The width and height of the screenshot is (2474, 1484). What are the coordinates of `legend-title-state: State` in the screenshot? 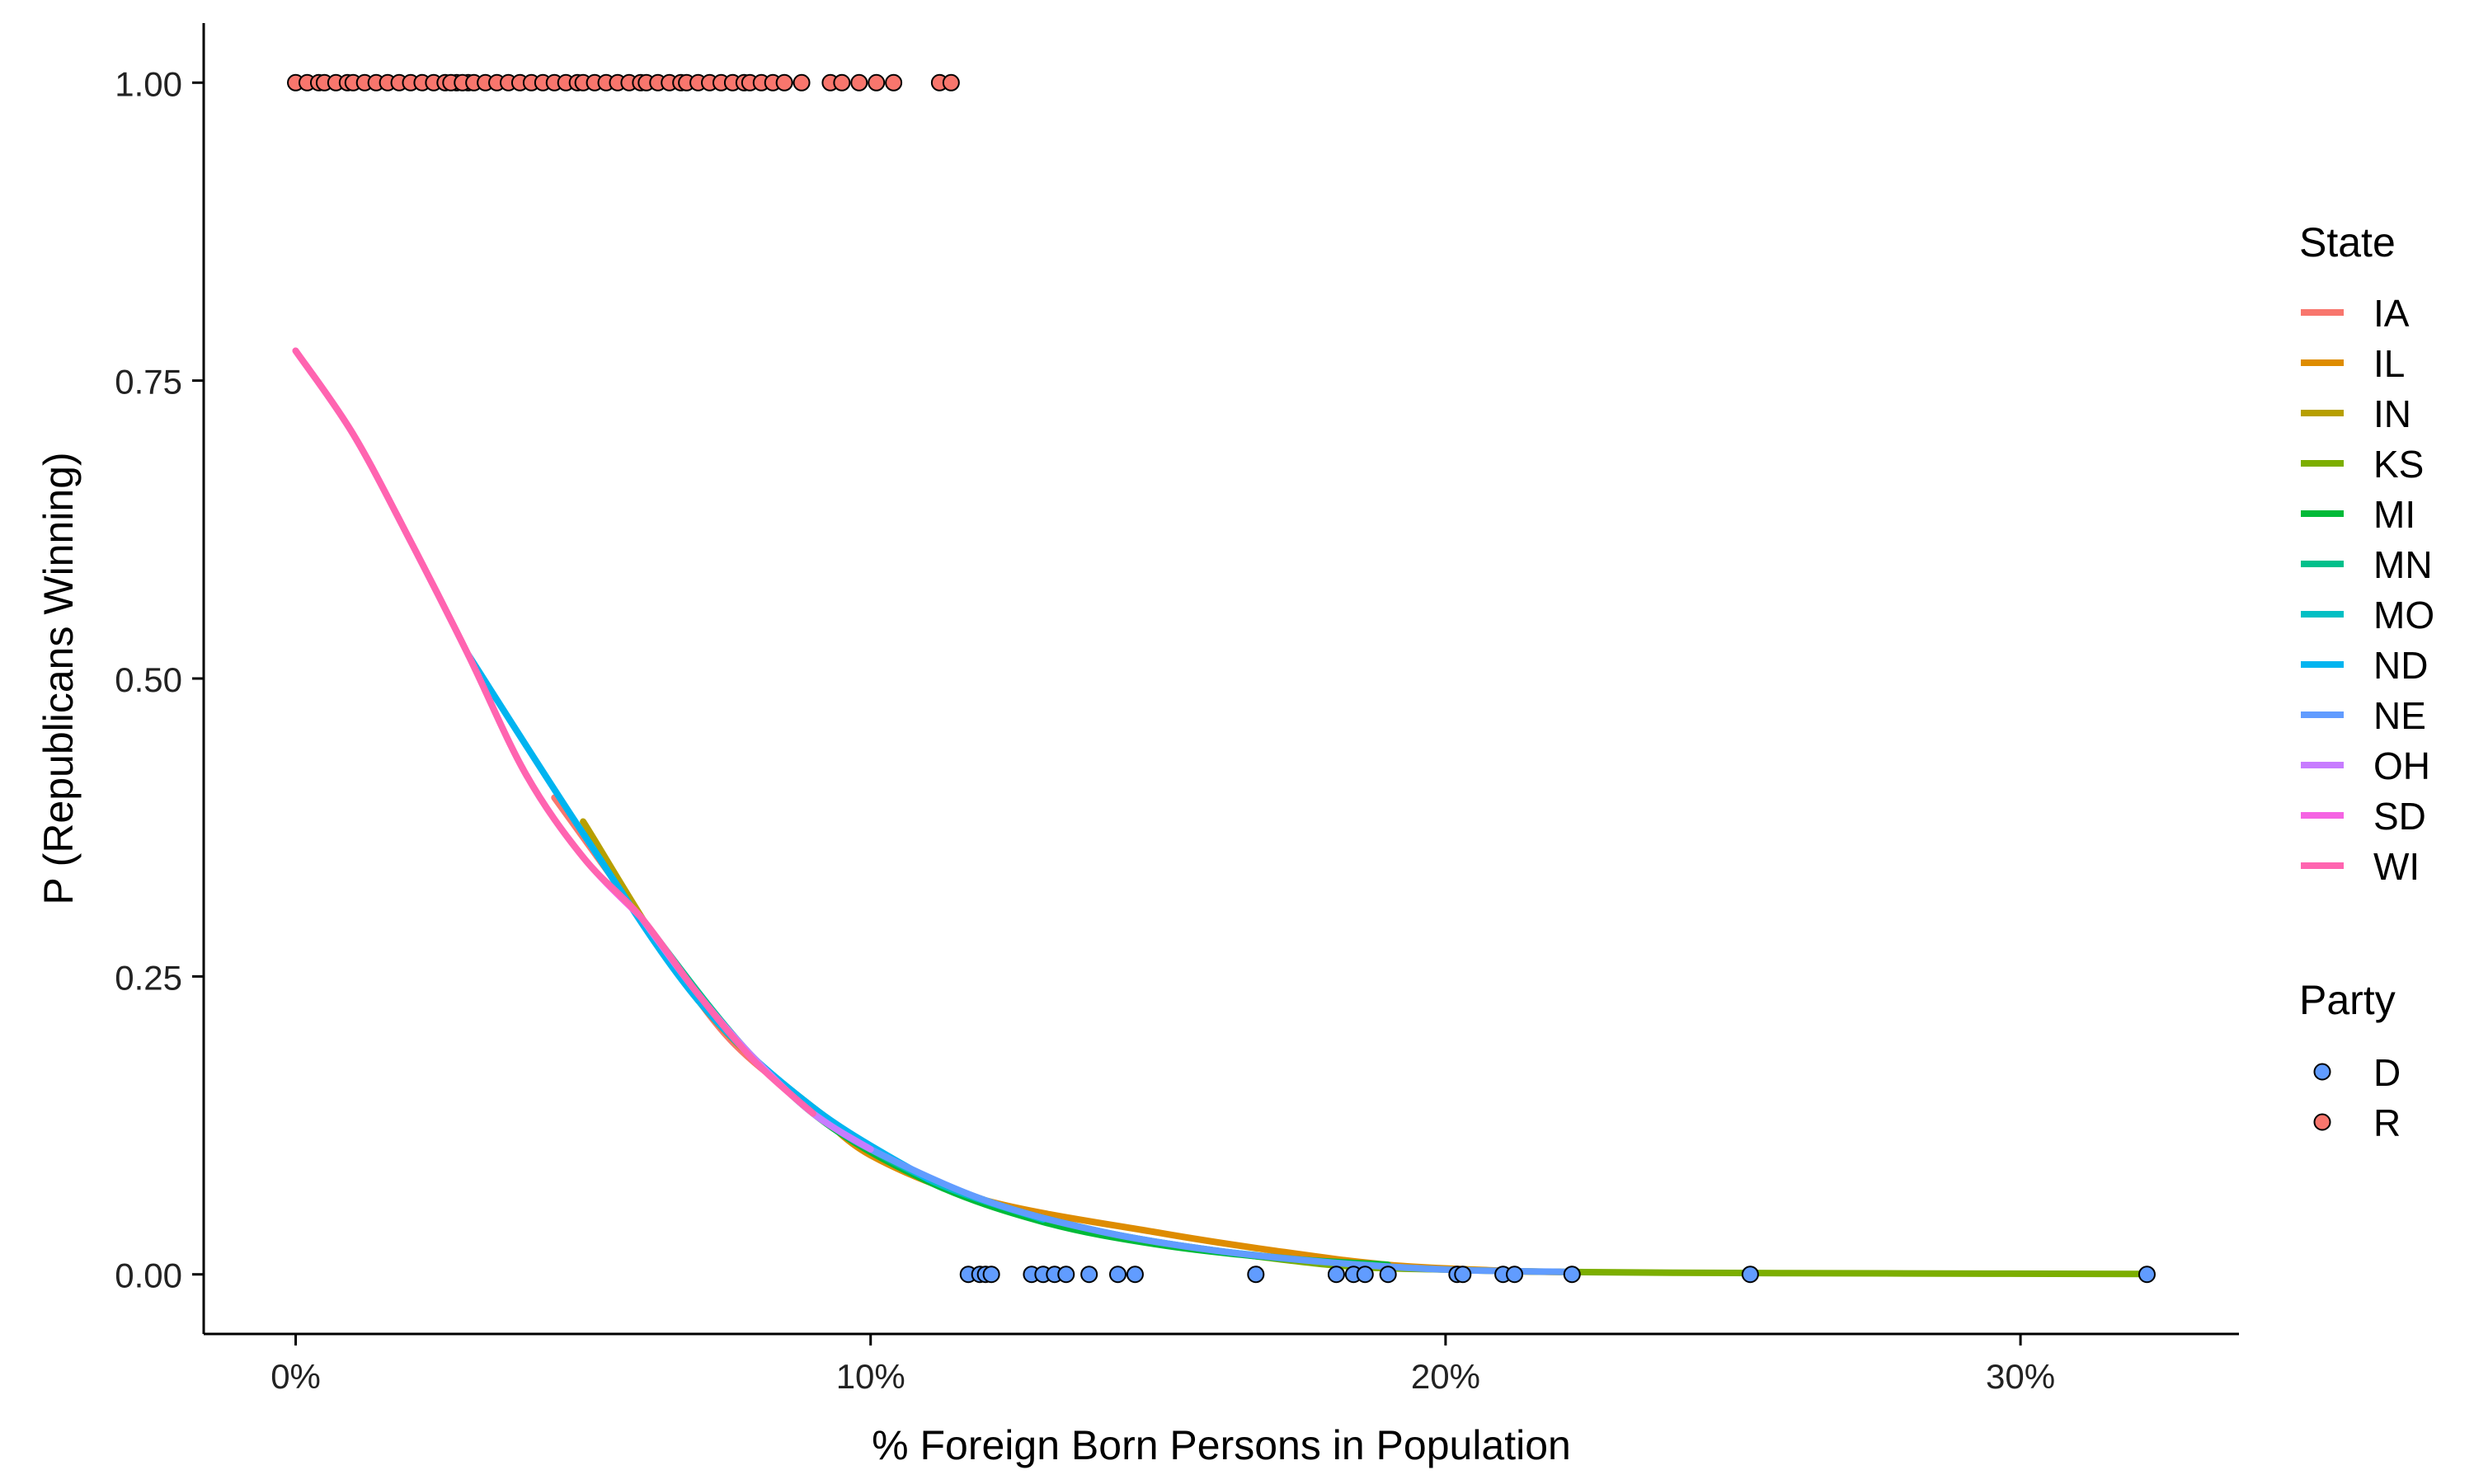 It's located at (2347, 242).